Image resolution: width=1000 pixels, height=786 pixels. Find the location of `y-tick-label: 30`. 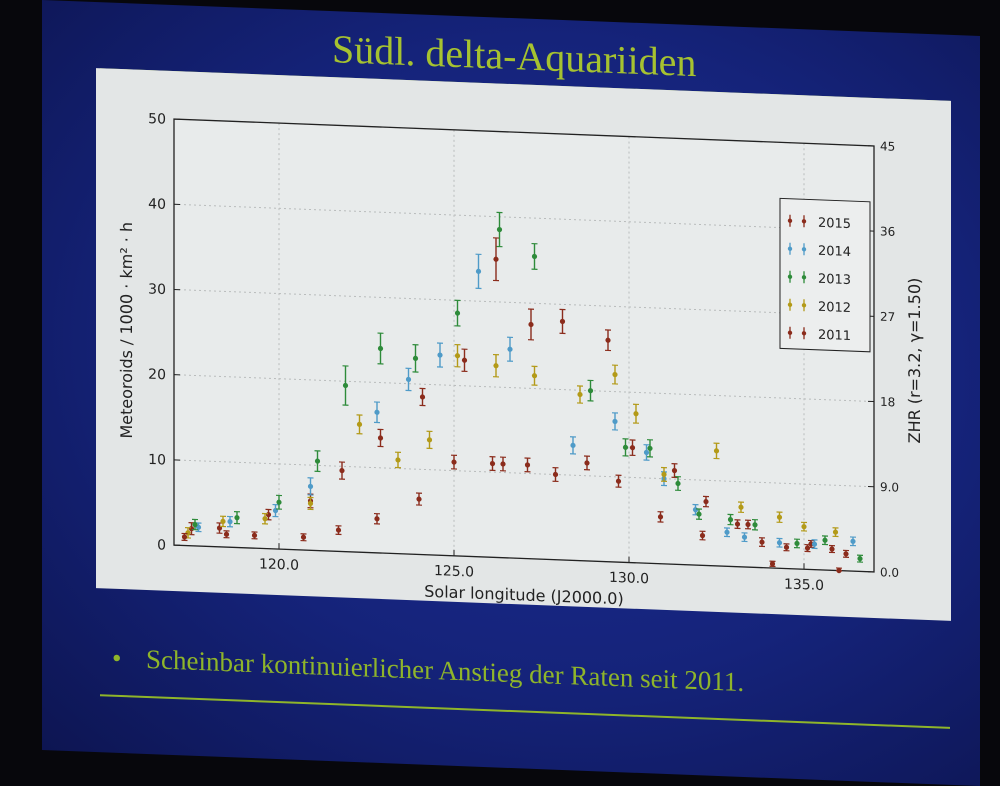

y-tick-label: 30 is located at coordinates (157, 289).